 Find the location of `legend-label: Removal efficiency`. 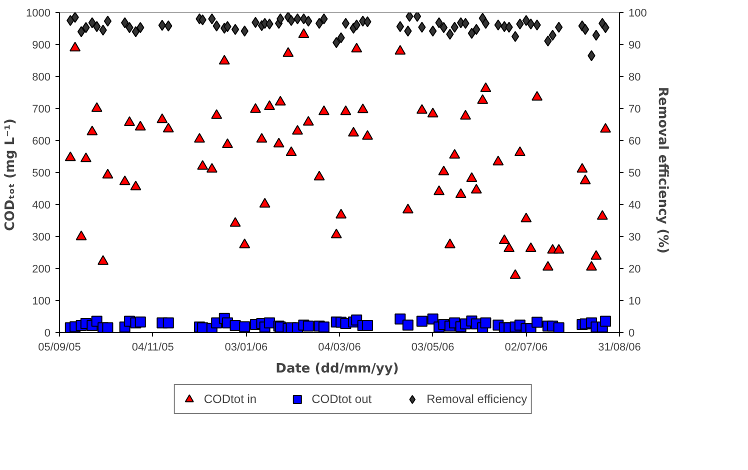

legend-label: Removal efficiency is located at coordinates (477, 399).